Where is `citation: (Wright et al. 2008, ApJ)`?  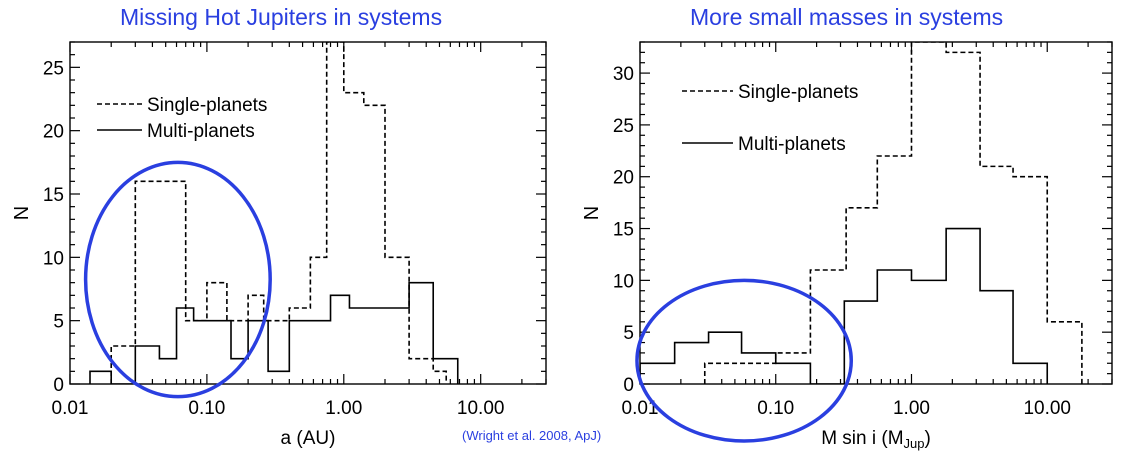 citation: (Wright et al. 2008, ApJ) is located at coordinates (532, 435).